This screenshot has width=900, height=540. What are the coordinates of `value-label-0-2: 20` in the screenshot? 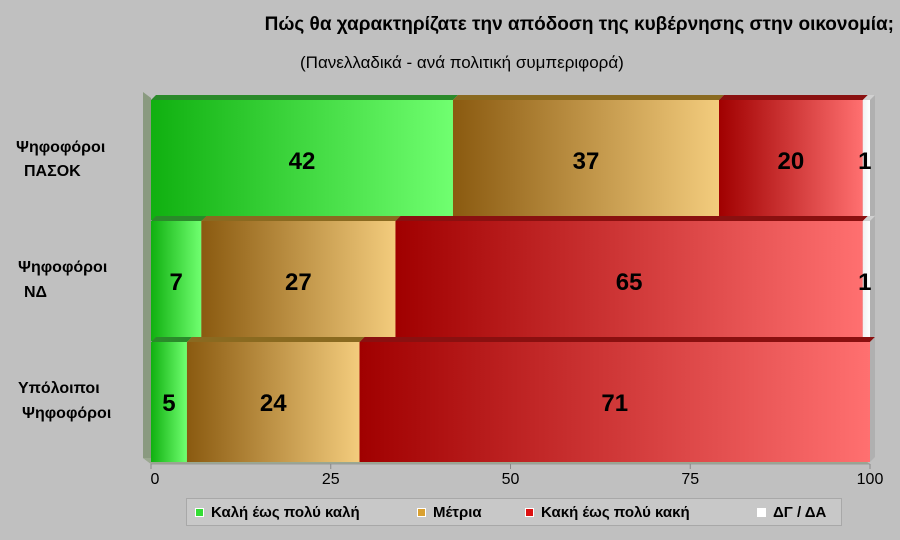 It's located at (791, 161).